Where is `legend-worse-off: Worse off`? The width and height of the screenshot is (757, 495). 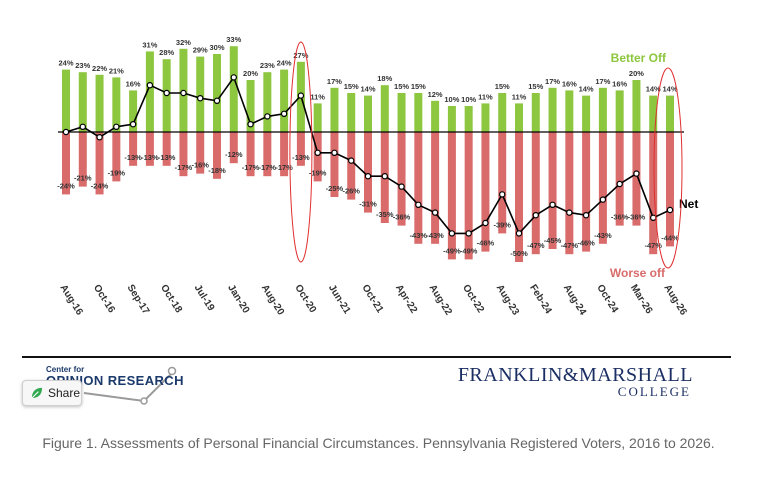 legend-worse-off: Worse off is located at coordinates (638, 273).